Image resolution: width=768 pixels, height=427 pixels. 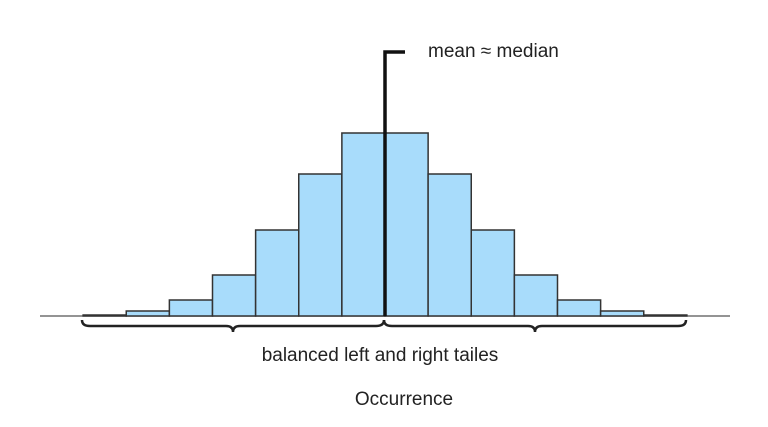 I want to click on tails-annotation: balanced left and right tailes, so click(x=380, y=355).